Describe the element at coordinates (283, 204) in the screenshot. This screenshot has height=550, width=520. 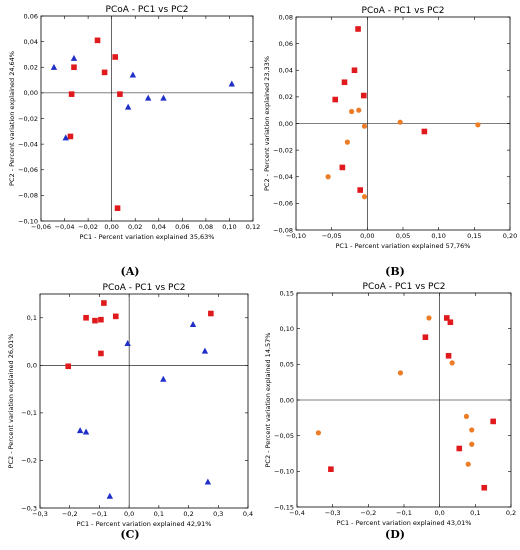
I see `y-tick-label: −0,06` at that location.